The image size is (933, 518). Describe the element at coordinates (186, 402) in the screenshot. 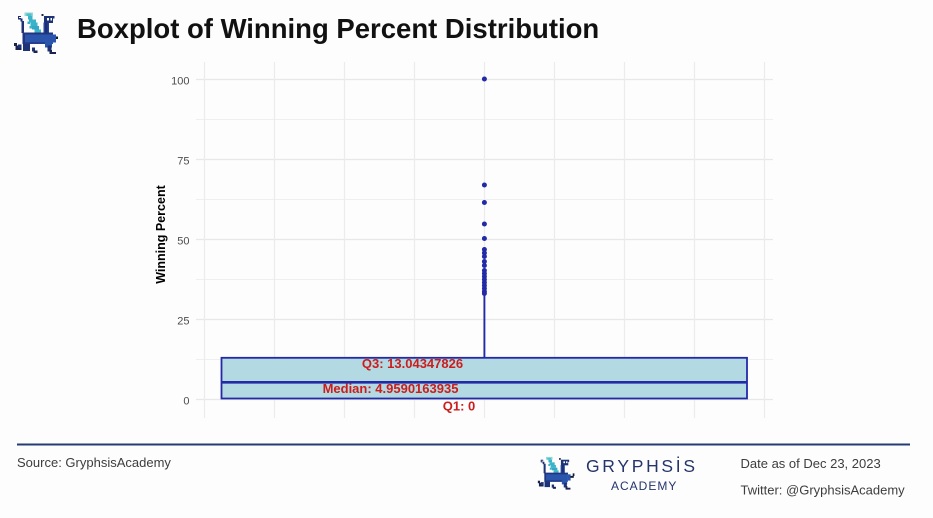

I see `svg-text: 0` at that location.